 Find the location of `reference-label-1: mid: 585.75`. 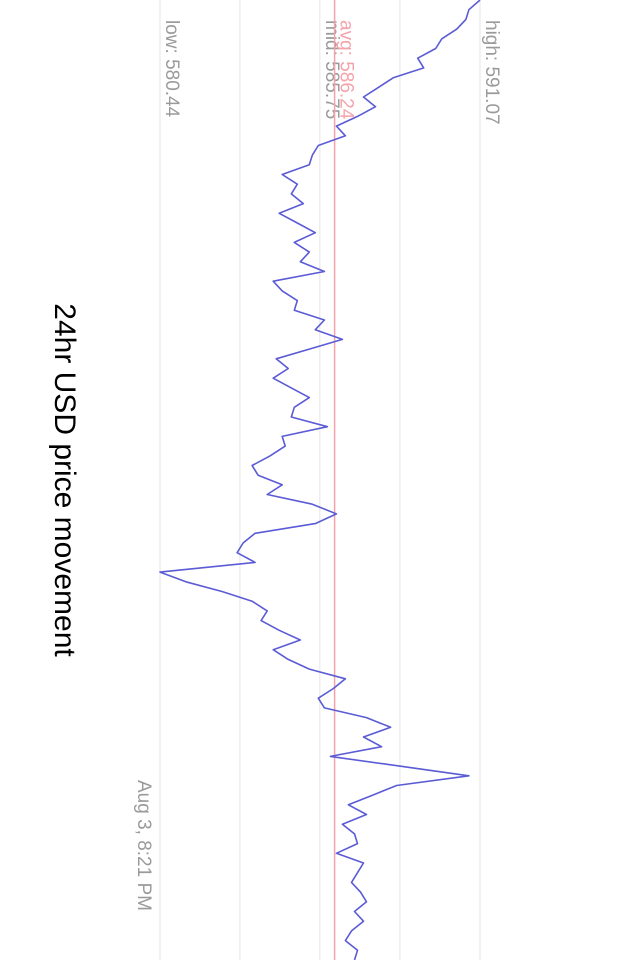

reference-label-1: mid: 585.75 is located at coordinates (331, 69).